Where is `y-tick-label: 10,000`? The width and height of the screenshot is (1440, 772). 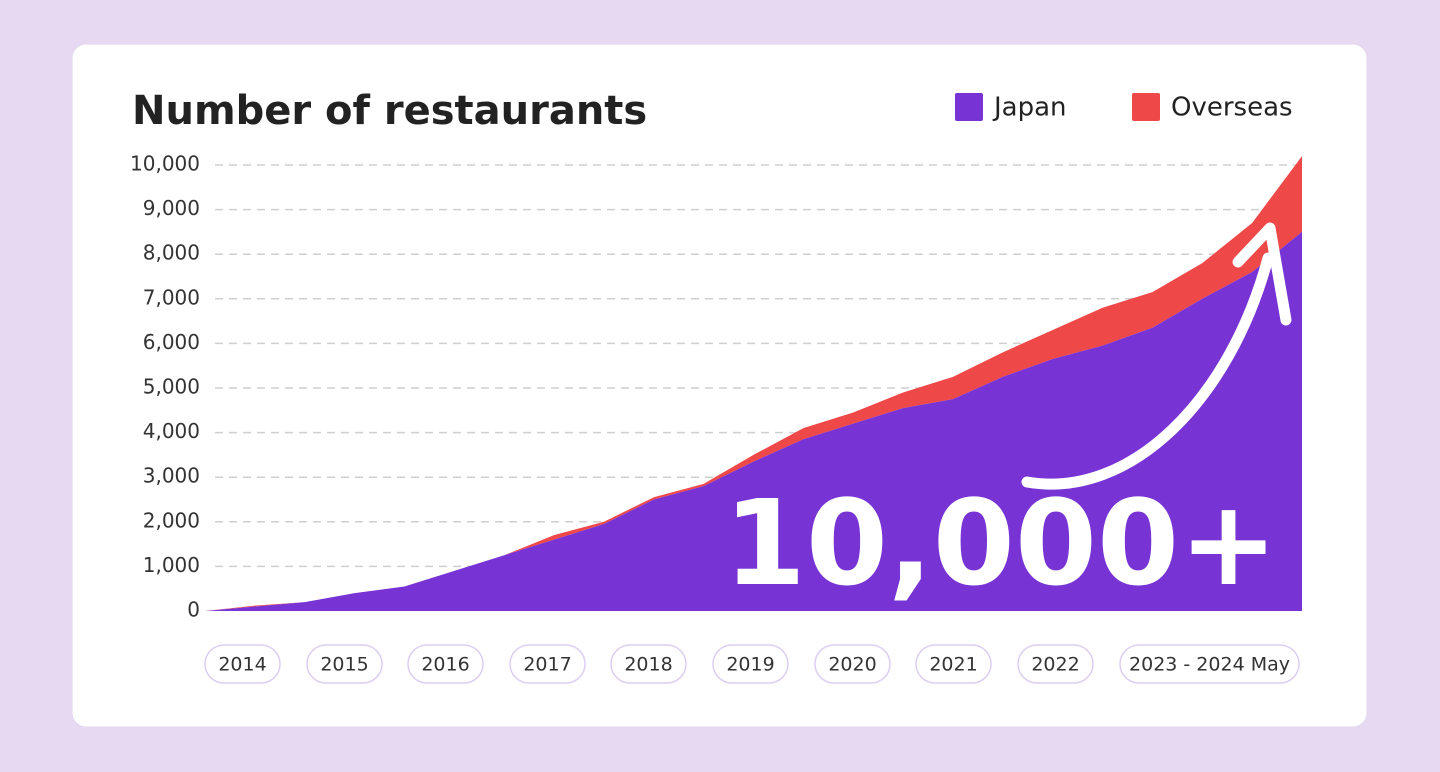
y-tick-label: 10,000 is located at coordinates (165, 164).